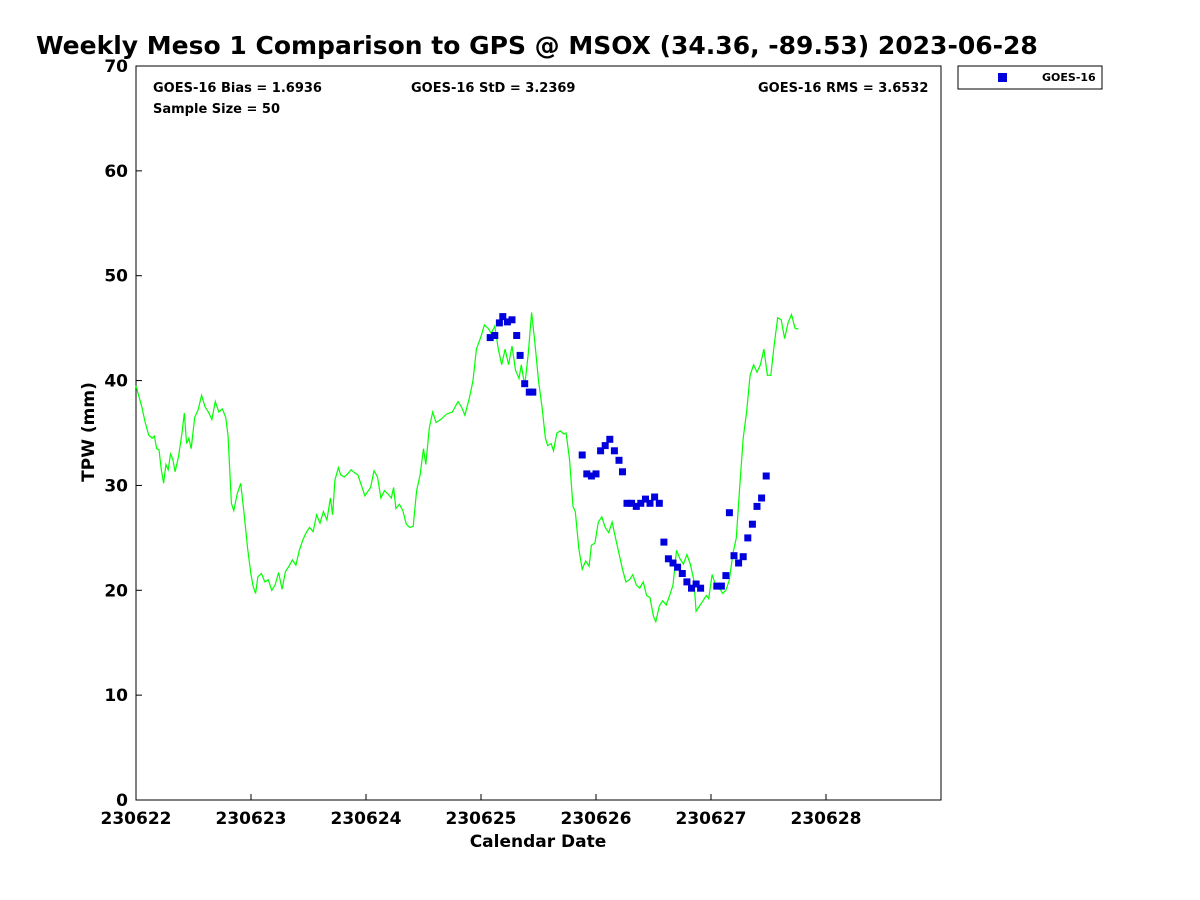 This screenshot has height=900, width=1200. I want to click on y-tick-label: 10, so click(116, 696).